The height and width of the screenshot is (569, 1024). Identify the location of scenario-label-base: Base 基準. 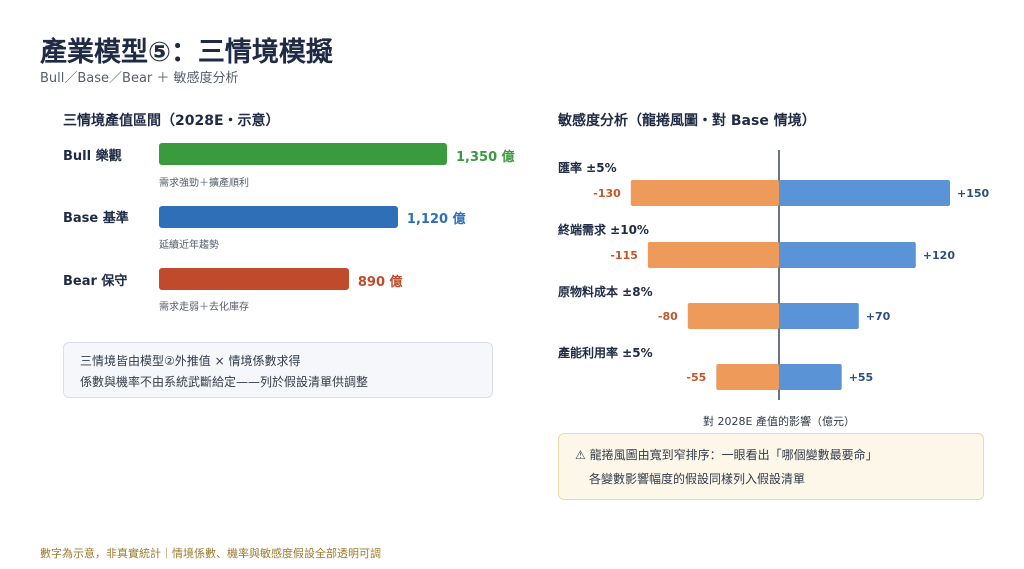
(96, 218).